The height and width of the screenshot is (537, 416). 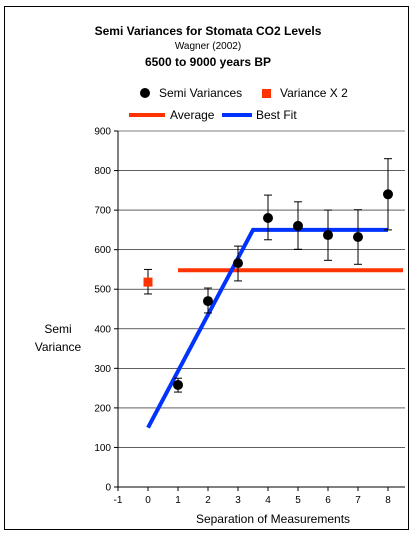 What do you see at coordinates (388, 500) in the screenshot?
I see `x-tick-label: 8` at bounding box center [388, 500].